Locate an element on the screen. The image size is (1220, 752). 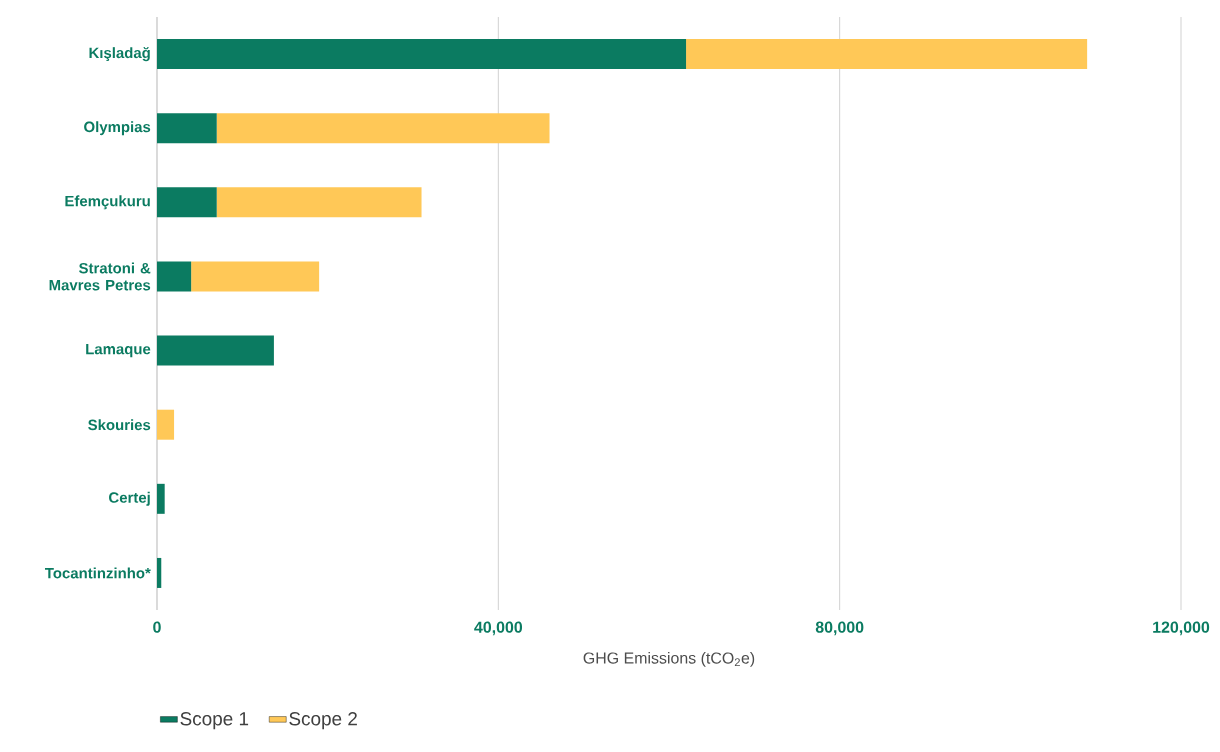
x-tick-label: 80,000 is located at coordinates (839, 628).